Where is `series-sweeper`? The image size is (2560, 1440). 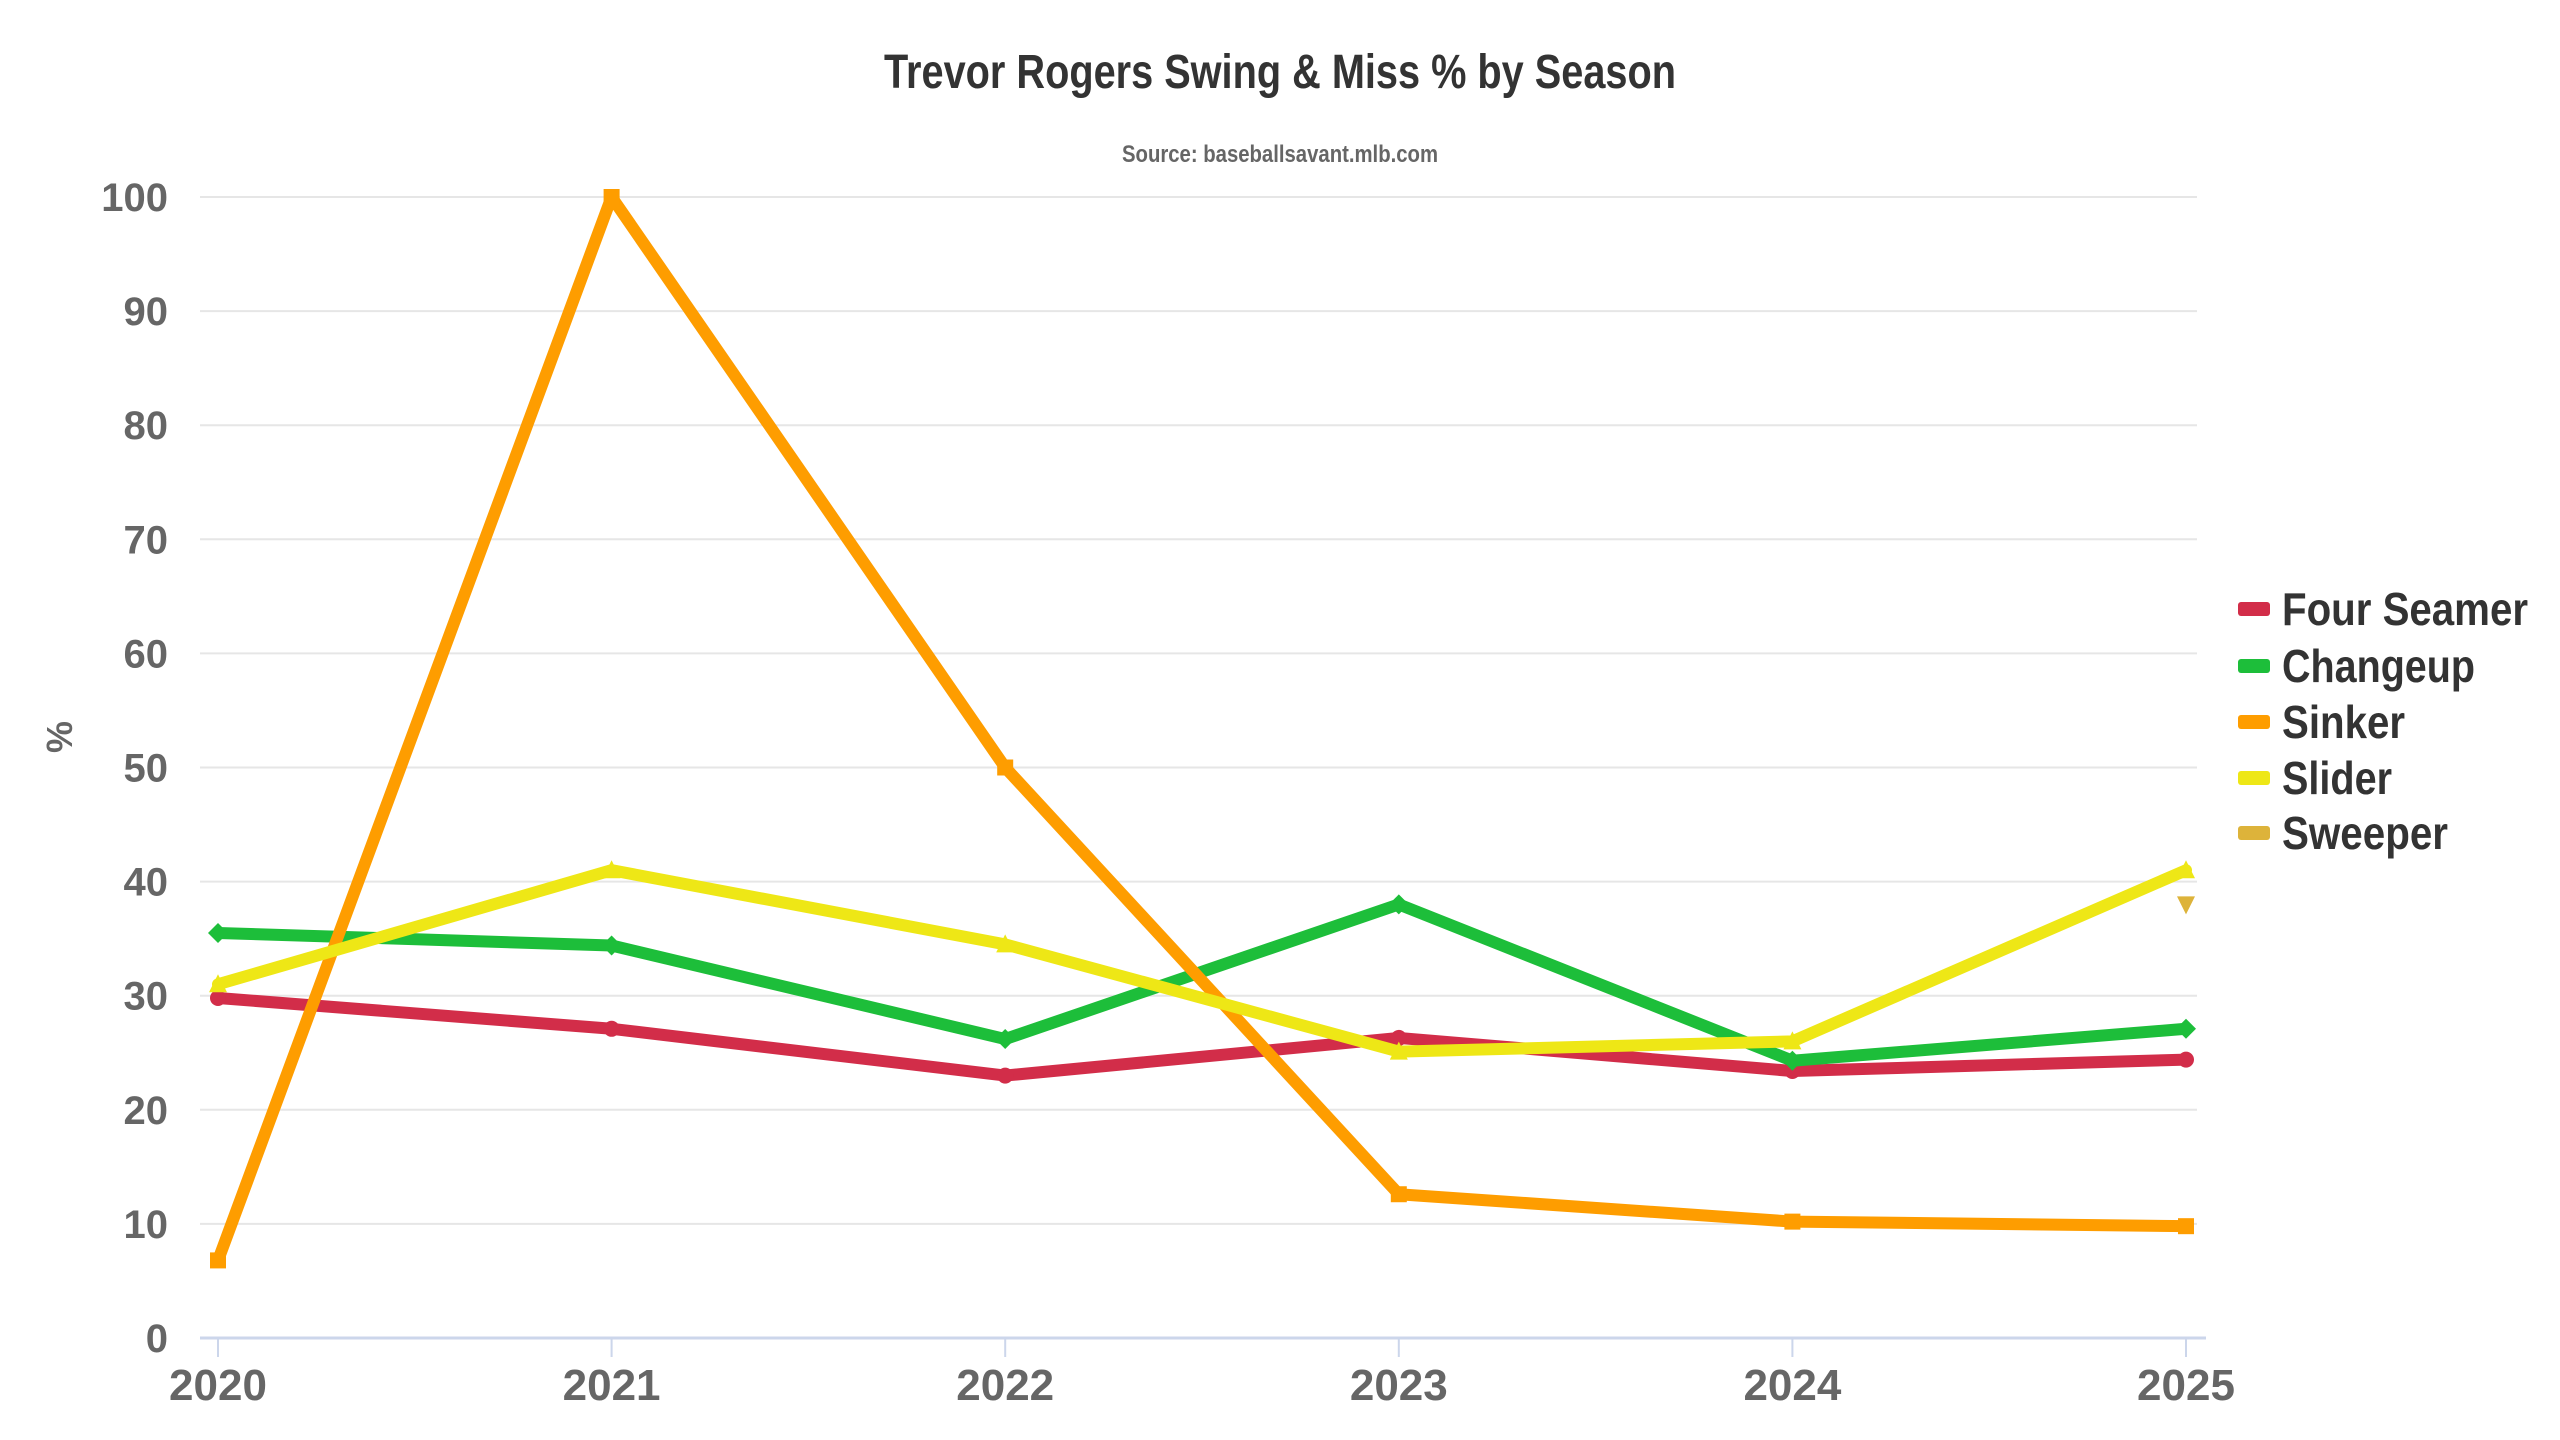
series-sweeper is located at coordinates (2186, 905).